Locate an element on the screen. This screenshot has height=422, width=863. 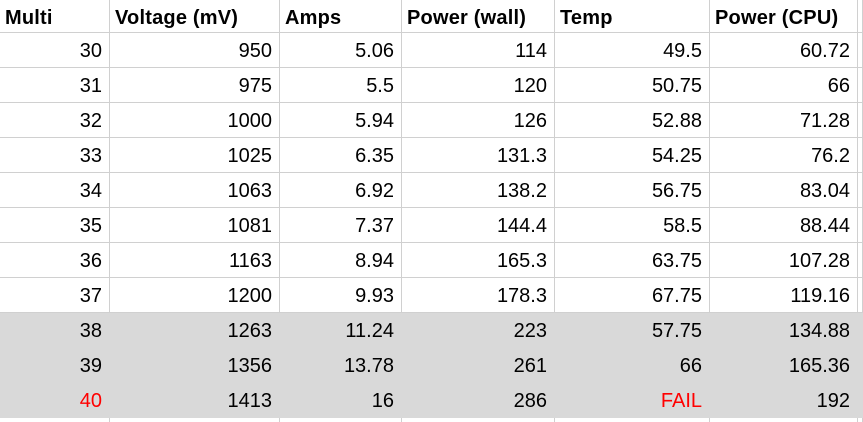
cell-temp: 63.75 is located at coordinates (632, 260).